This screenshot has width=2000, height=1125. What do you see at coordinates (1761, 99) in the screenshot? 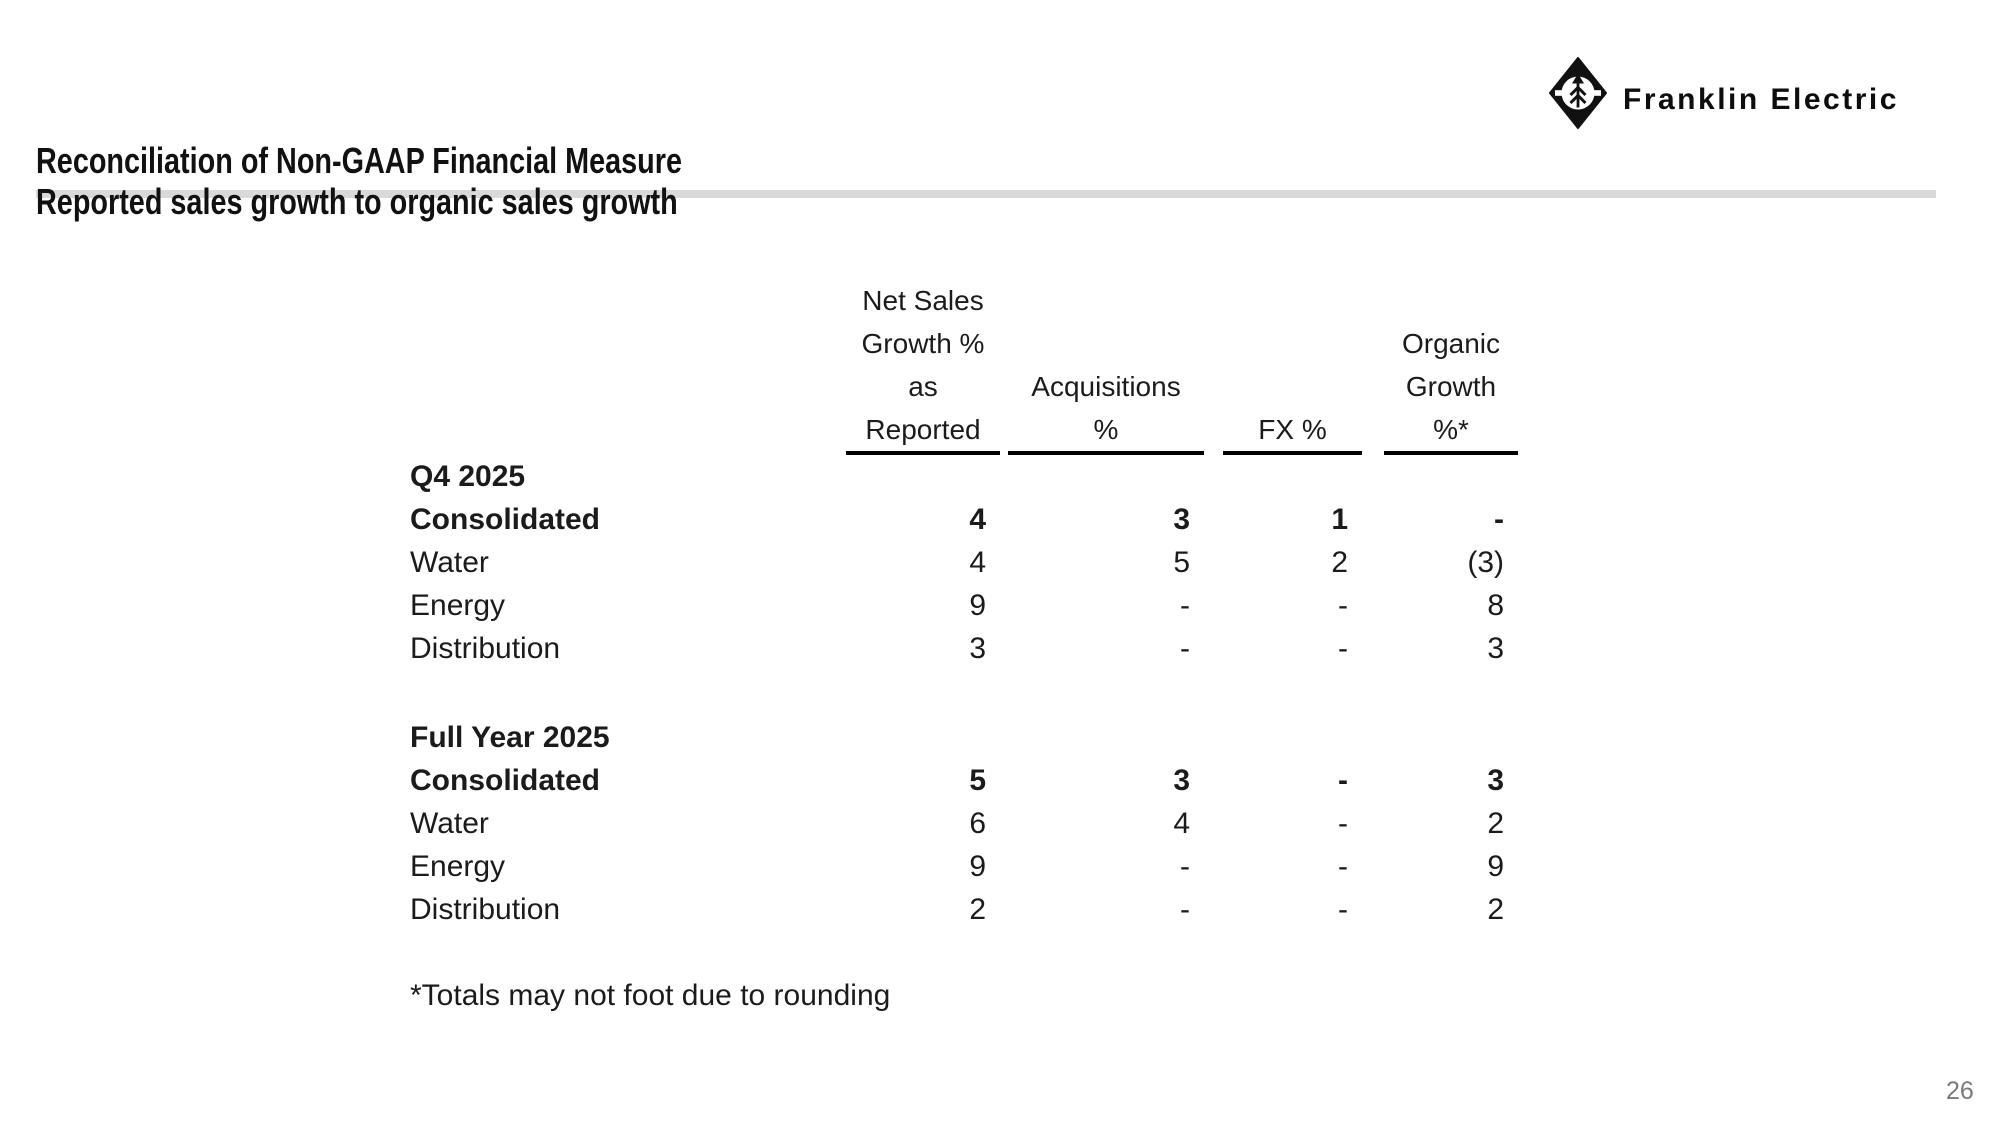
I see `logo-company-name: Franklin Electric` at bounding box center [1761, 99].